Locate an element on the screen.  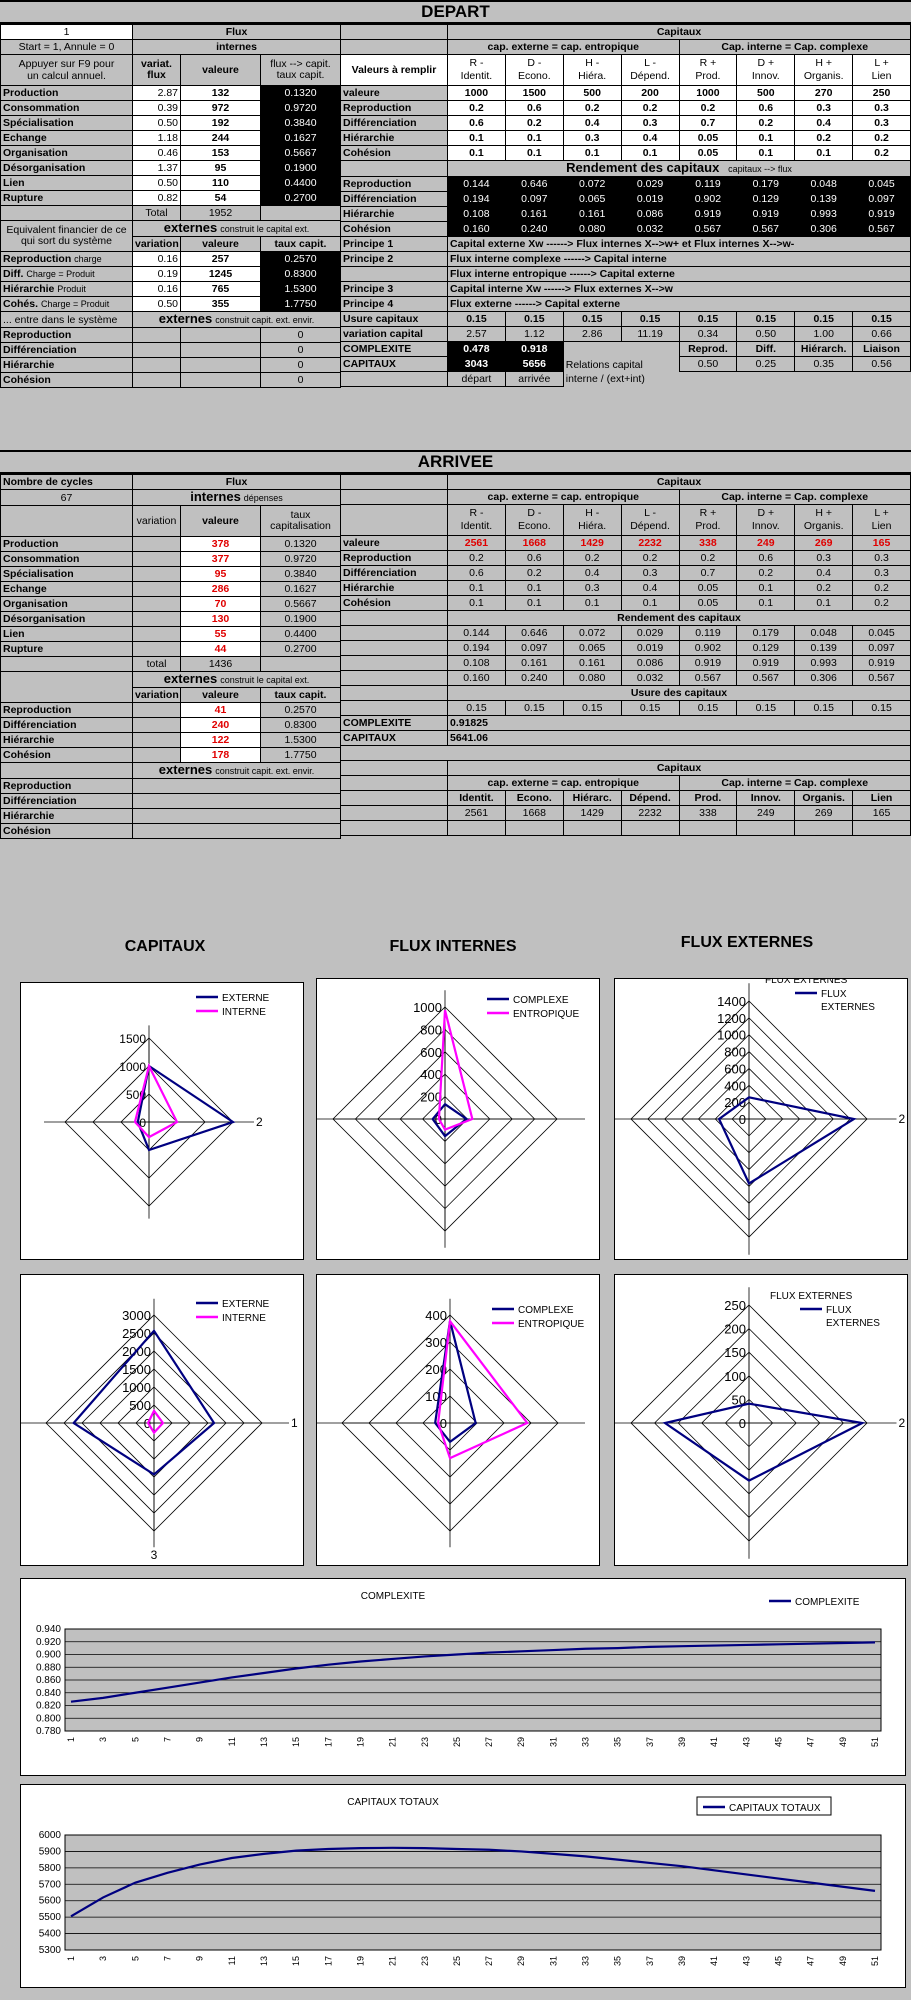
flux-taux-arr: 0.2700 is located at coordinates (300, 649).